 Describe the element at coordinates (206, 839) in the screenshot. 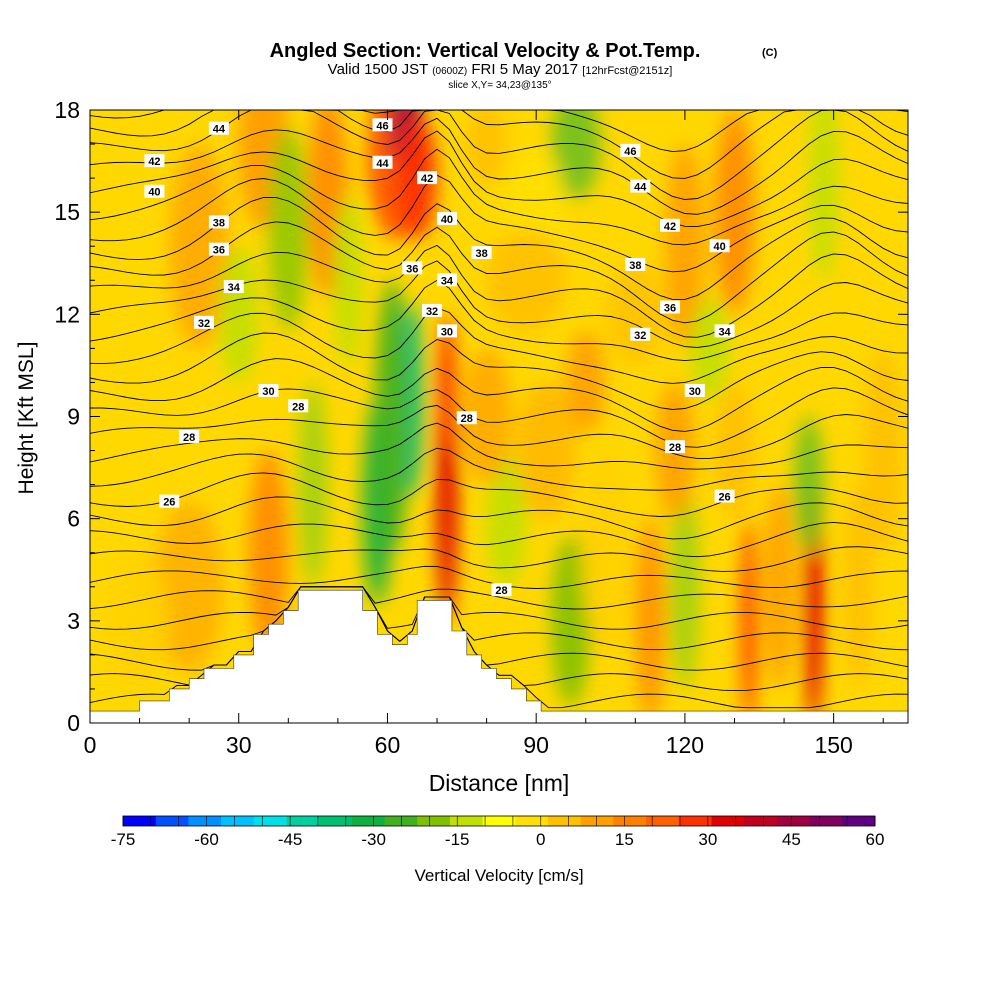

I see `colorbar-tick-label: -60` at that location.